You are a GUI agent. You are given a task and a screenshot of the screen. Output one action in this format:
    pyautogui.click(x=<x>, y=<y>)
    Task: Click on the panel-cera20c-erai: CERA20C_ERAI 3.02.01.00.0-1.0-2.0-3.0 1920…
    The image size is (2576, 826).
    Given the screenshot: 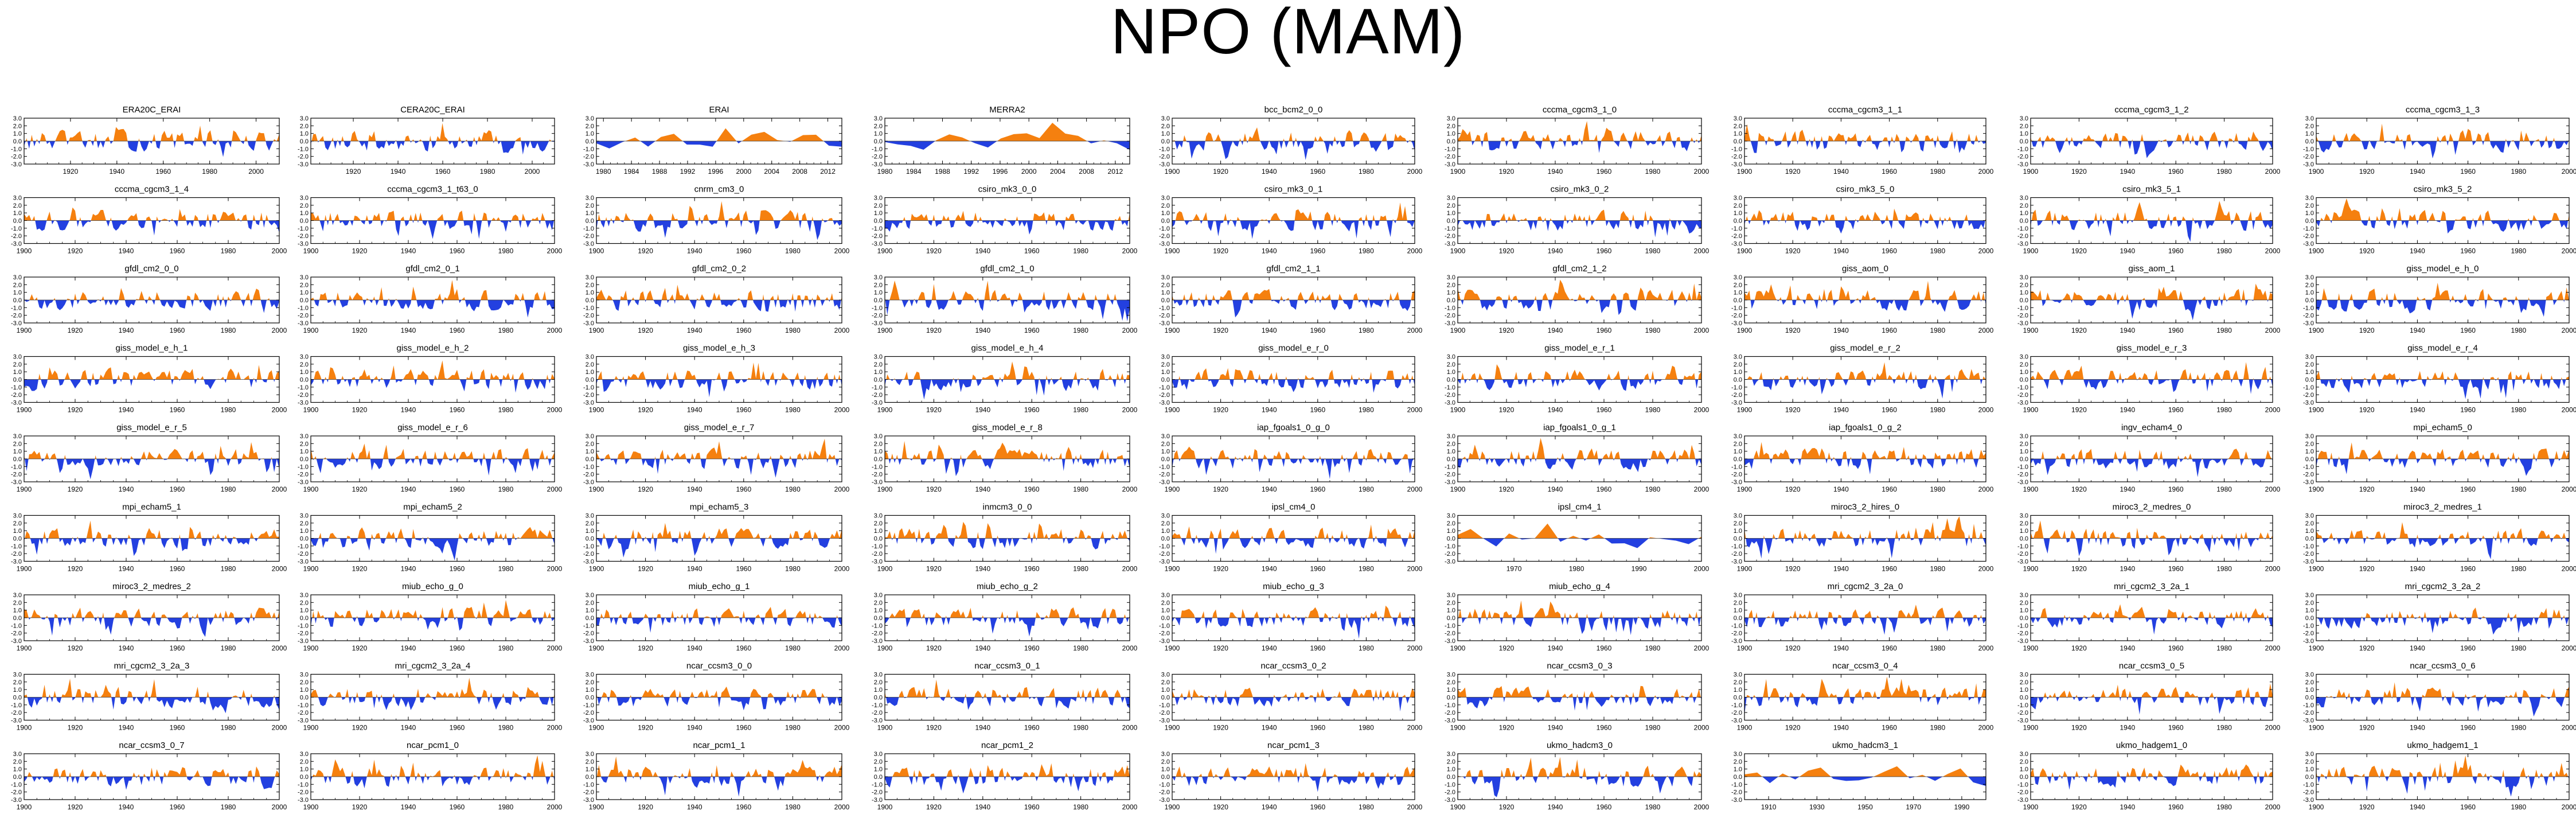 What is the action you would take?
    pyautogui.click(x=427, y=140)
    